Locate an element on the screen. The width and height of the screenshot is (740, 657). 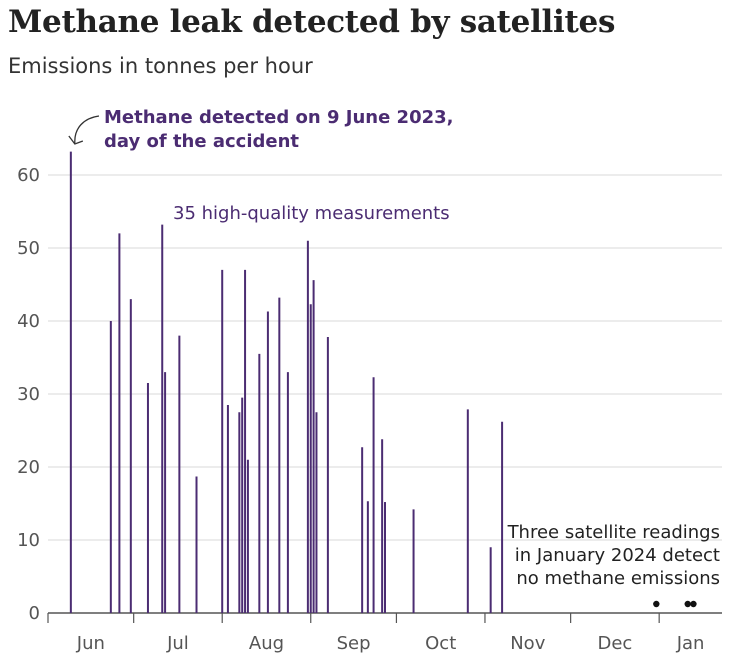
y-tick-label: 60 is located at coordinates (28, 175).